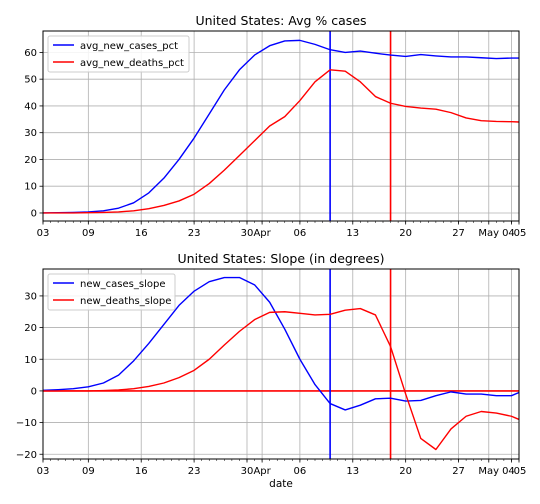 The height and width of the screenshot is (504, 540). Describe the element at coordinates (129, 46) in the screenshot. I see `legend-label-cases: avg_new_cases_pct` at that location.